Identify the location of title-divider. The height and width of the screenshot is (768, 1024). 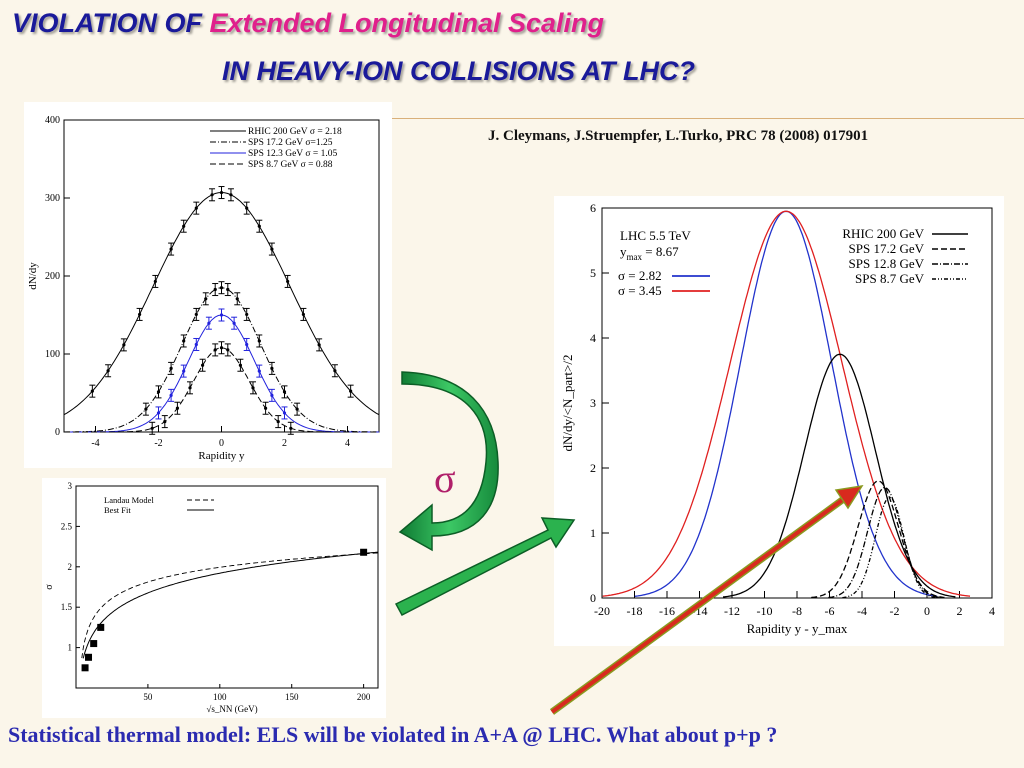
(708, 118).